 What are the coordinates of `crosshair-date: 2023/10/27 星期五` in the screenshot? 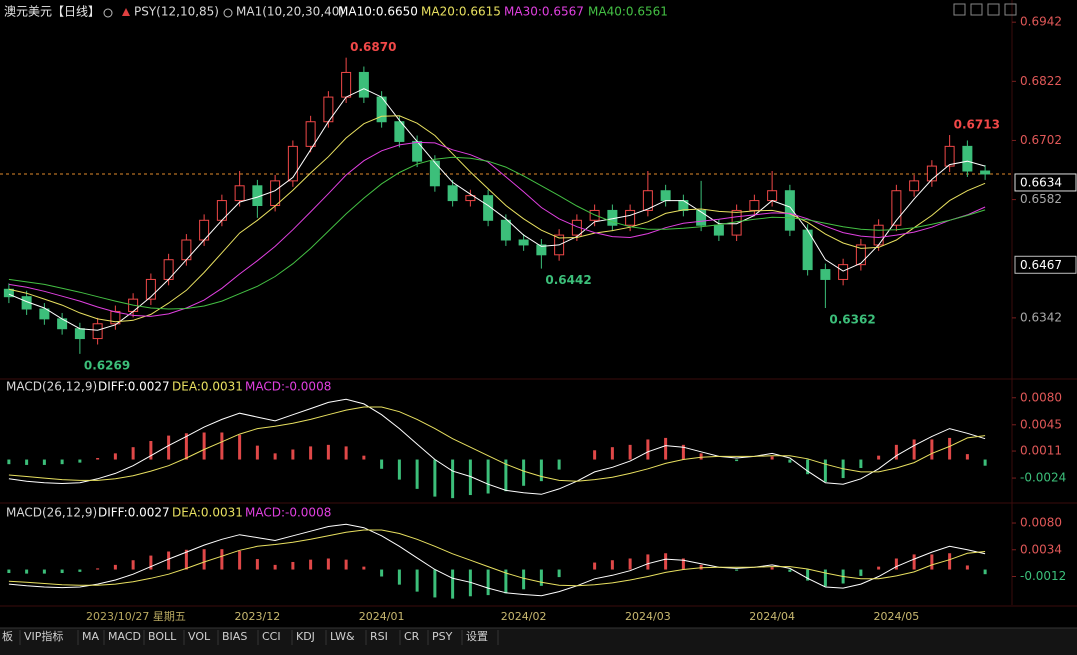 It's located at (136, 616).